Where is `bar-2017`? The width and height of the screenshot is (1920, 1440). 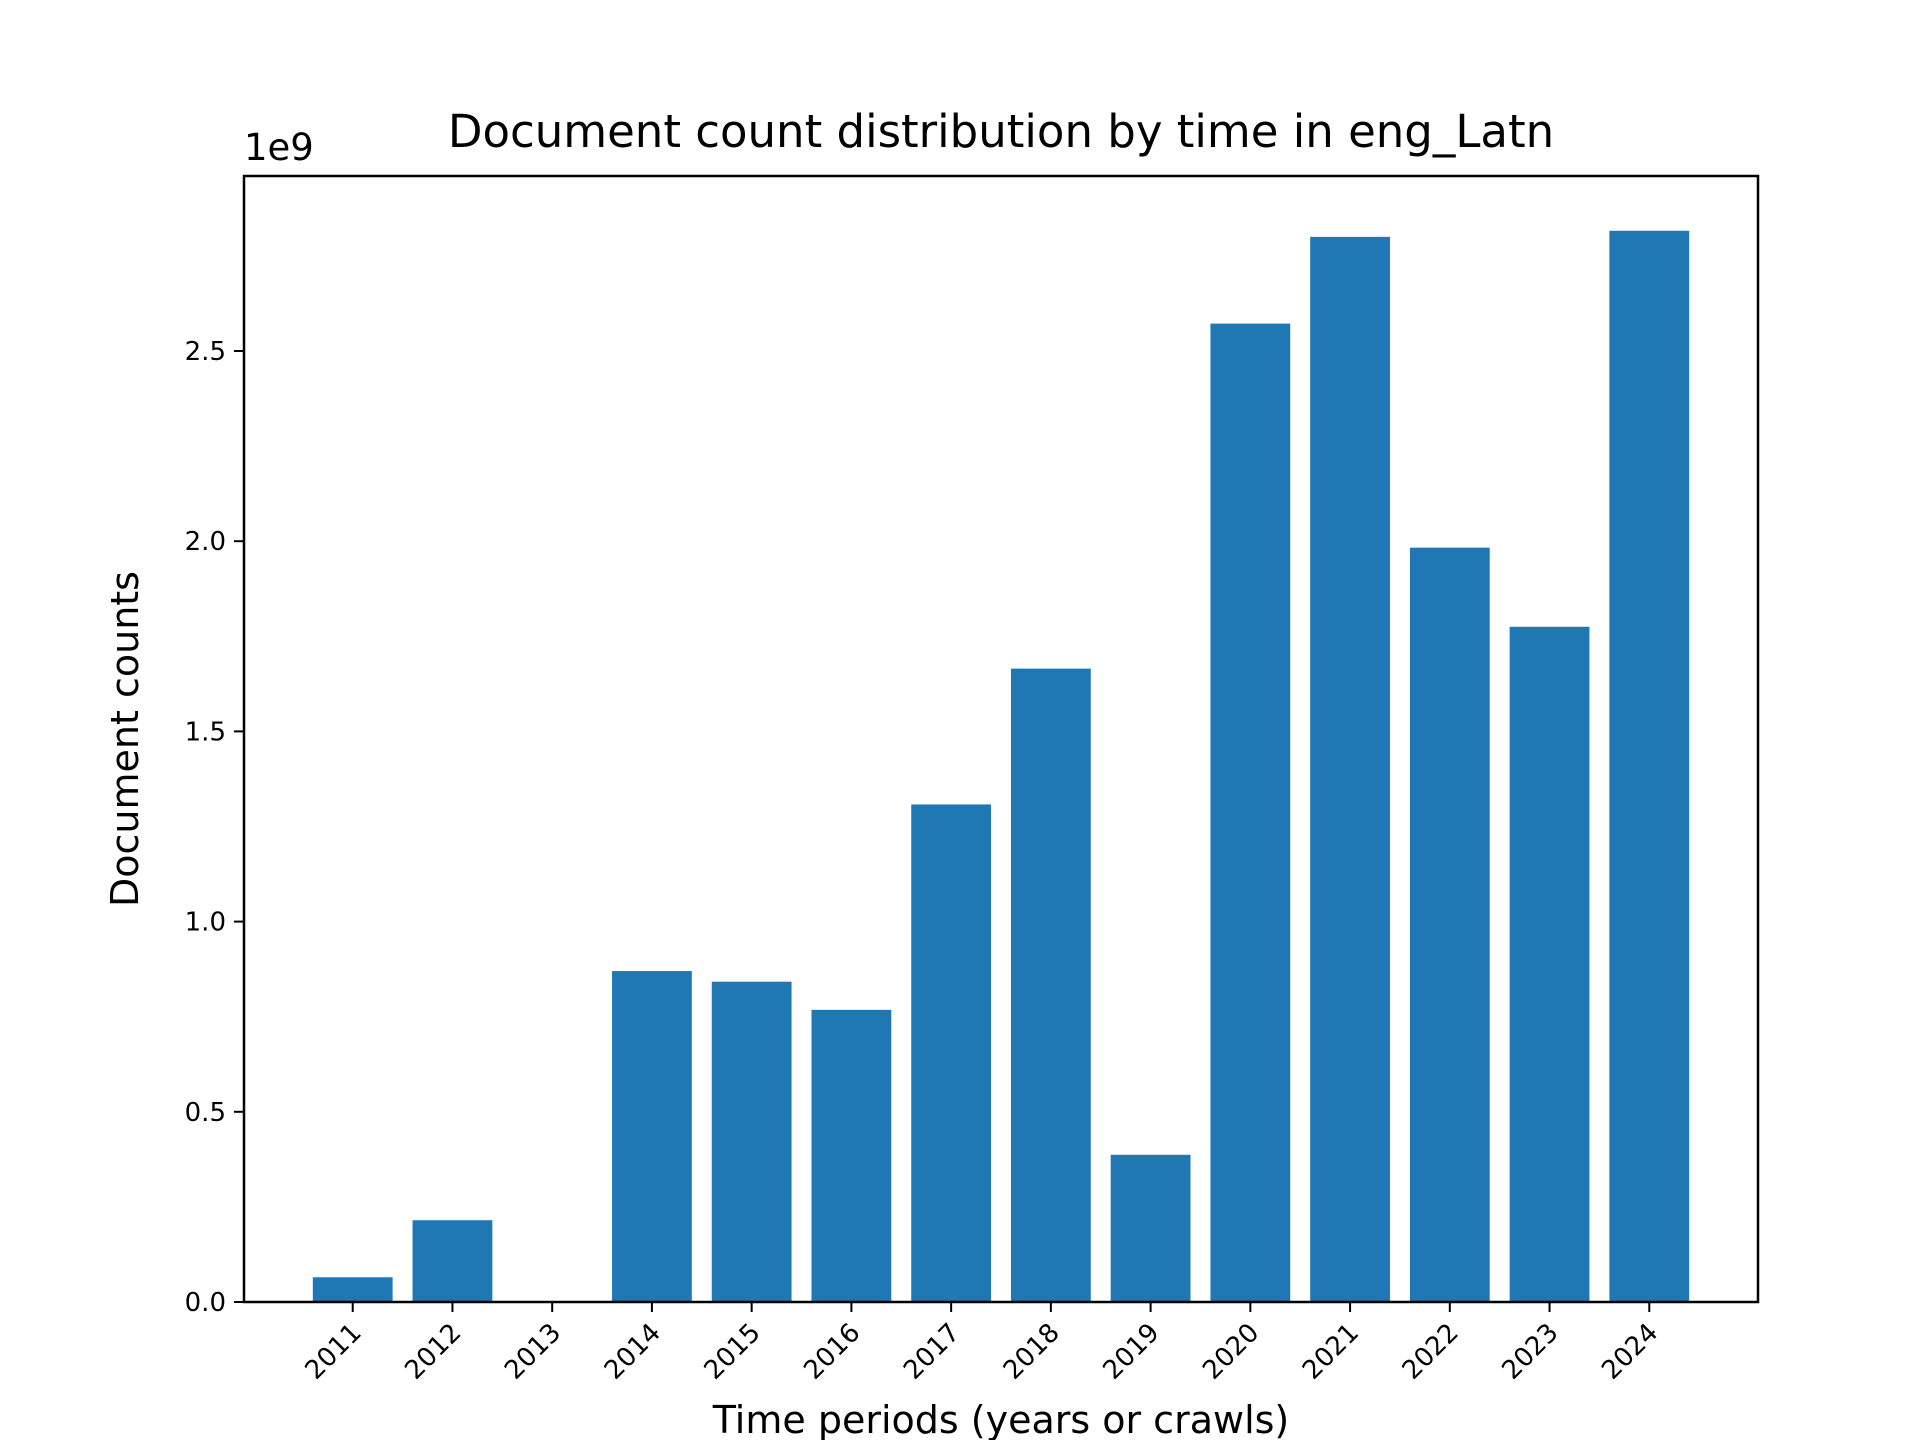 bar-2017 is located at coordinates (951, 1053).